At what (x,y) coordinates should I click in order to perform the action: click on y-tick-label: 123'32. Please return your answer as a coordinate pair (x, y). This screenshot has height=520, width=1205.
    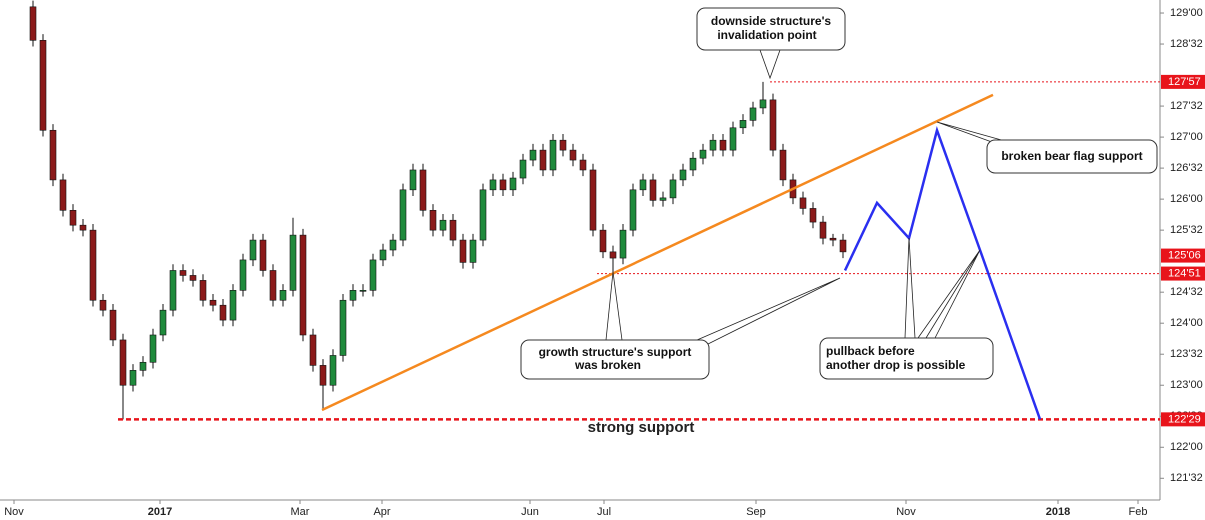
    Looking at the image, I should click on (1186, 354).